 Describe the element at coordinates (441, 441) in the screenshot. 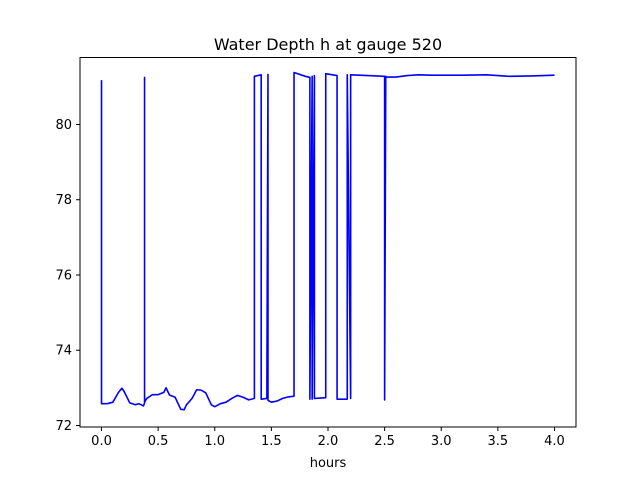

I see `x-tick-label: 3.0` at that location.